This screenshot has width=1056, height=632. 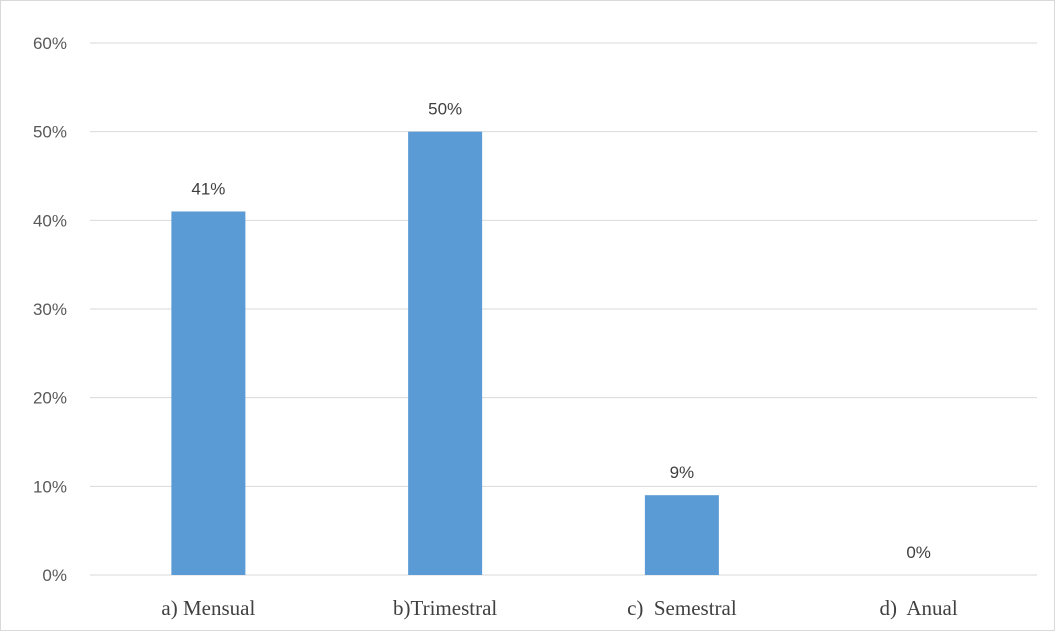 What do you see at coordinates (445, 109) in the screenshot?
I see `data-label: 50%` at bounding box center [445, 109].